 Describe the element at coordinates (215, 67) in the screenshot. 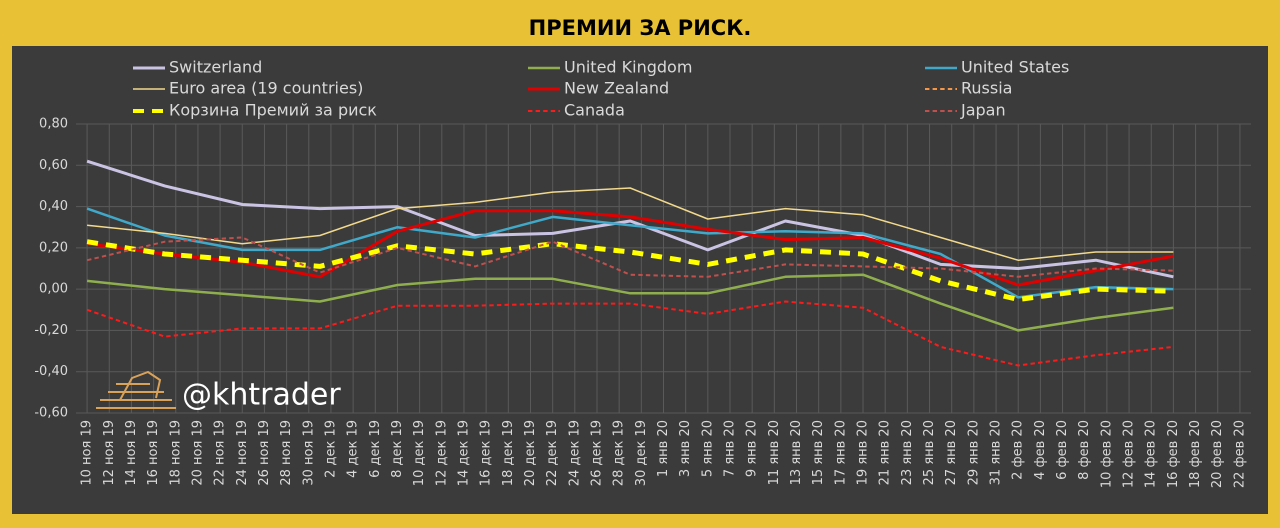

I see `legend-label: Switzerland` at that location.